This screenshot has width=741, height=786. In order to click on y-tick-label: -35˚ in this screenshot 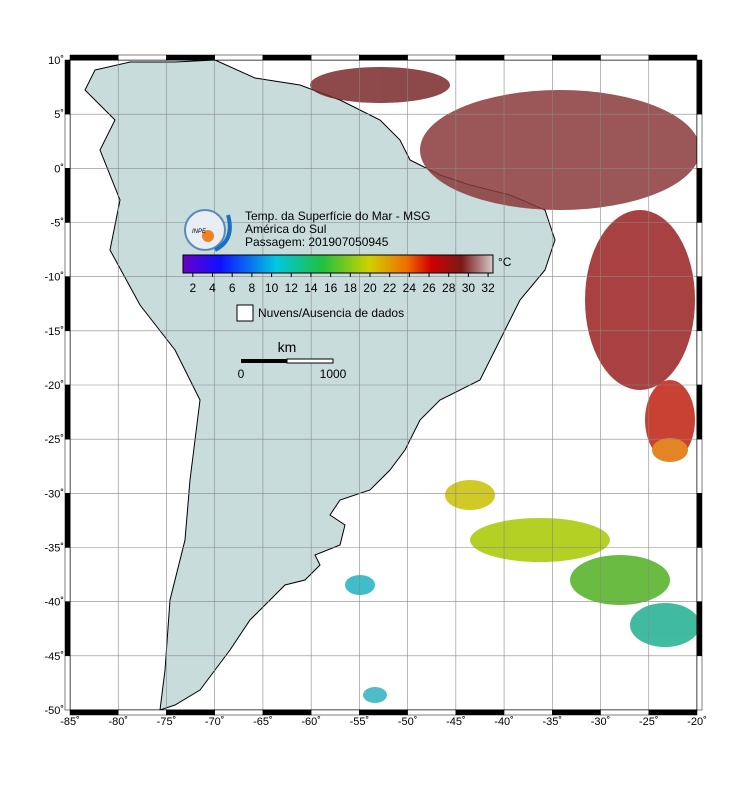, I will do `click(54, 549)`.